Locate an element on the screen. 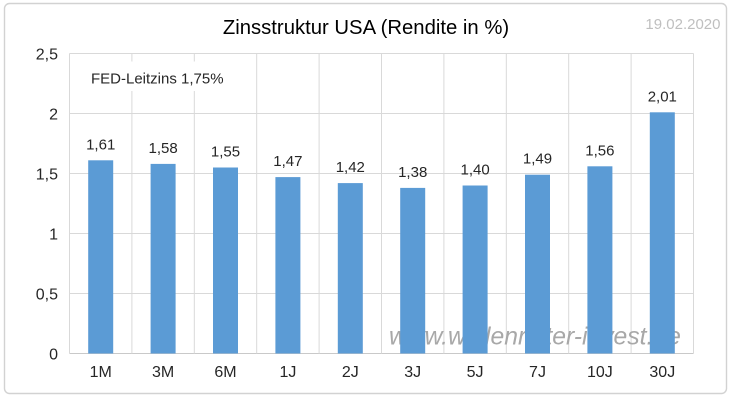 The width and height of the screenshot is (731, 400). svg-text: 1,49 is located at coordinates (537, 159).